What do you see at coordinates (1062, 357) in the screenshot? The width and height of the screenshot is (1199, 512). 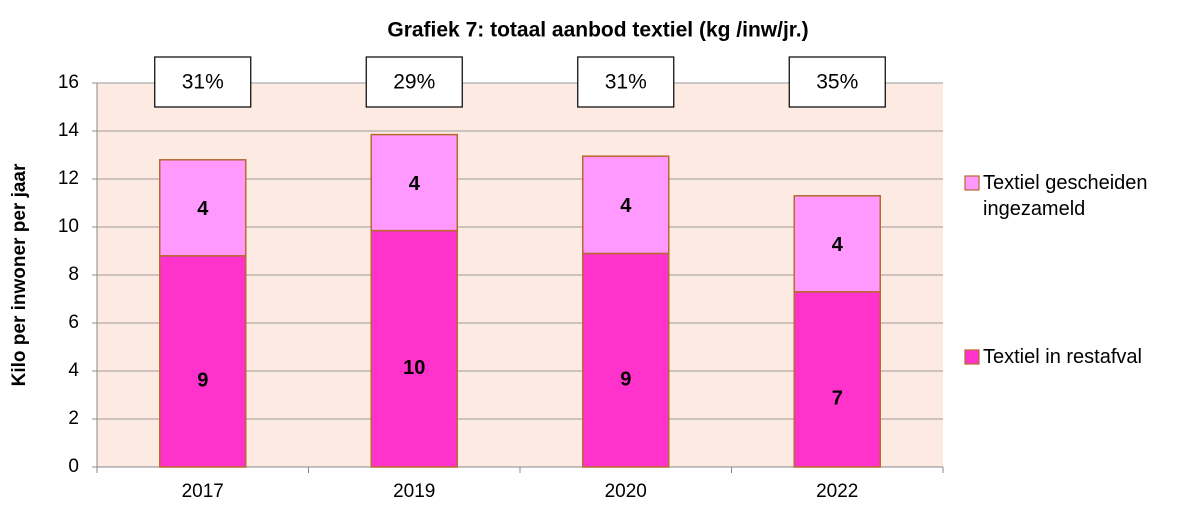 I see `legend-label: Textiel in restafval` at bounding box center [1062, 357].